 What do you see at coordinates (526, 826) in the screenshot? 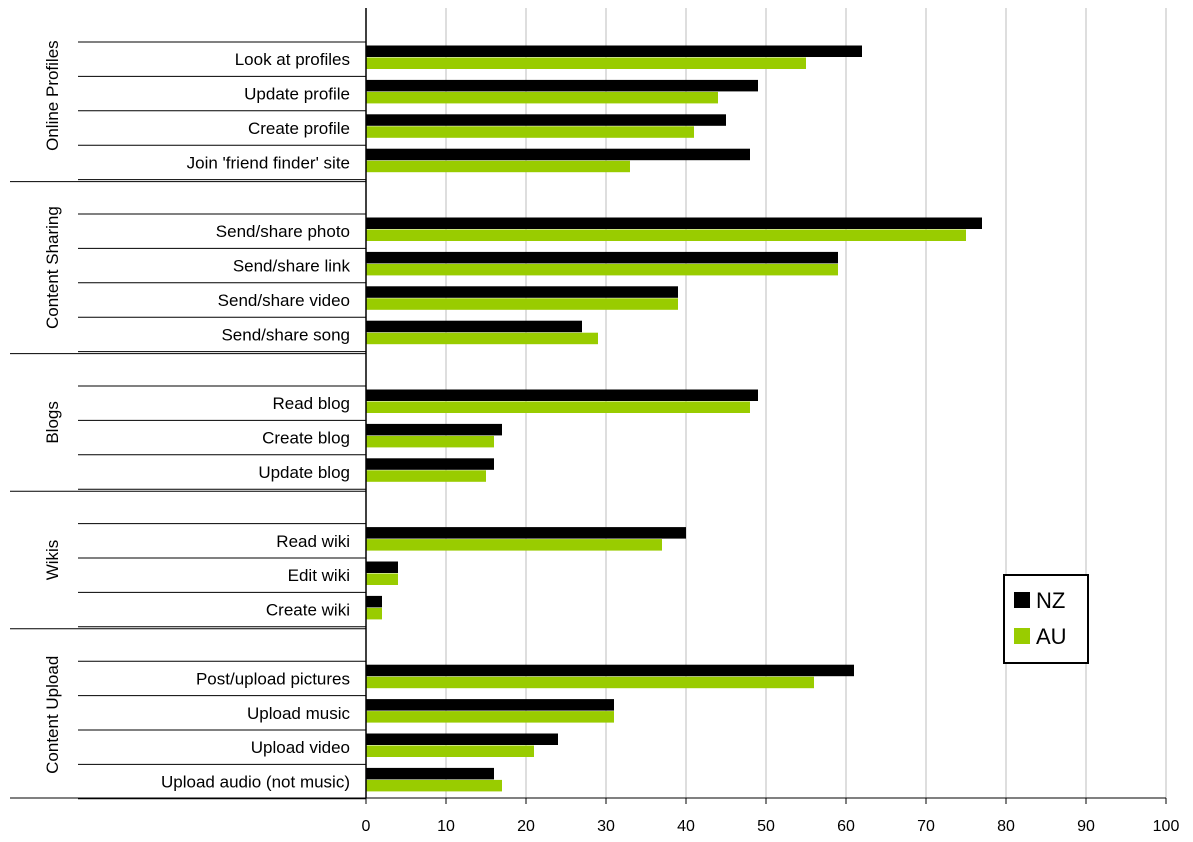
I see `x-tick-label: 20` at bounding box center [526, 826].